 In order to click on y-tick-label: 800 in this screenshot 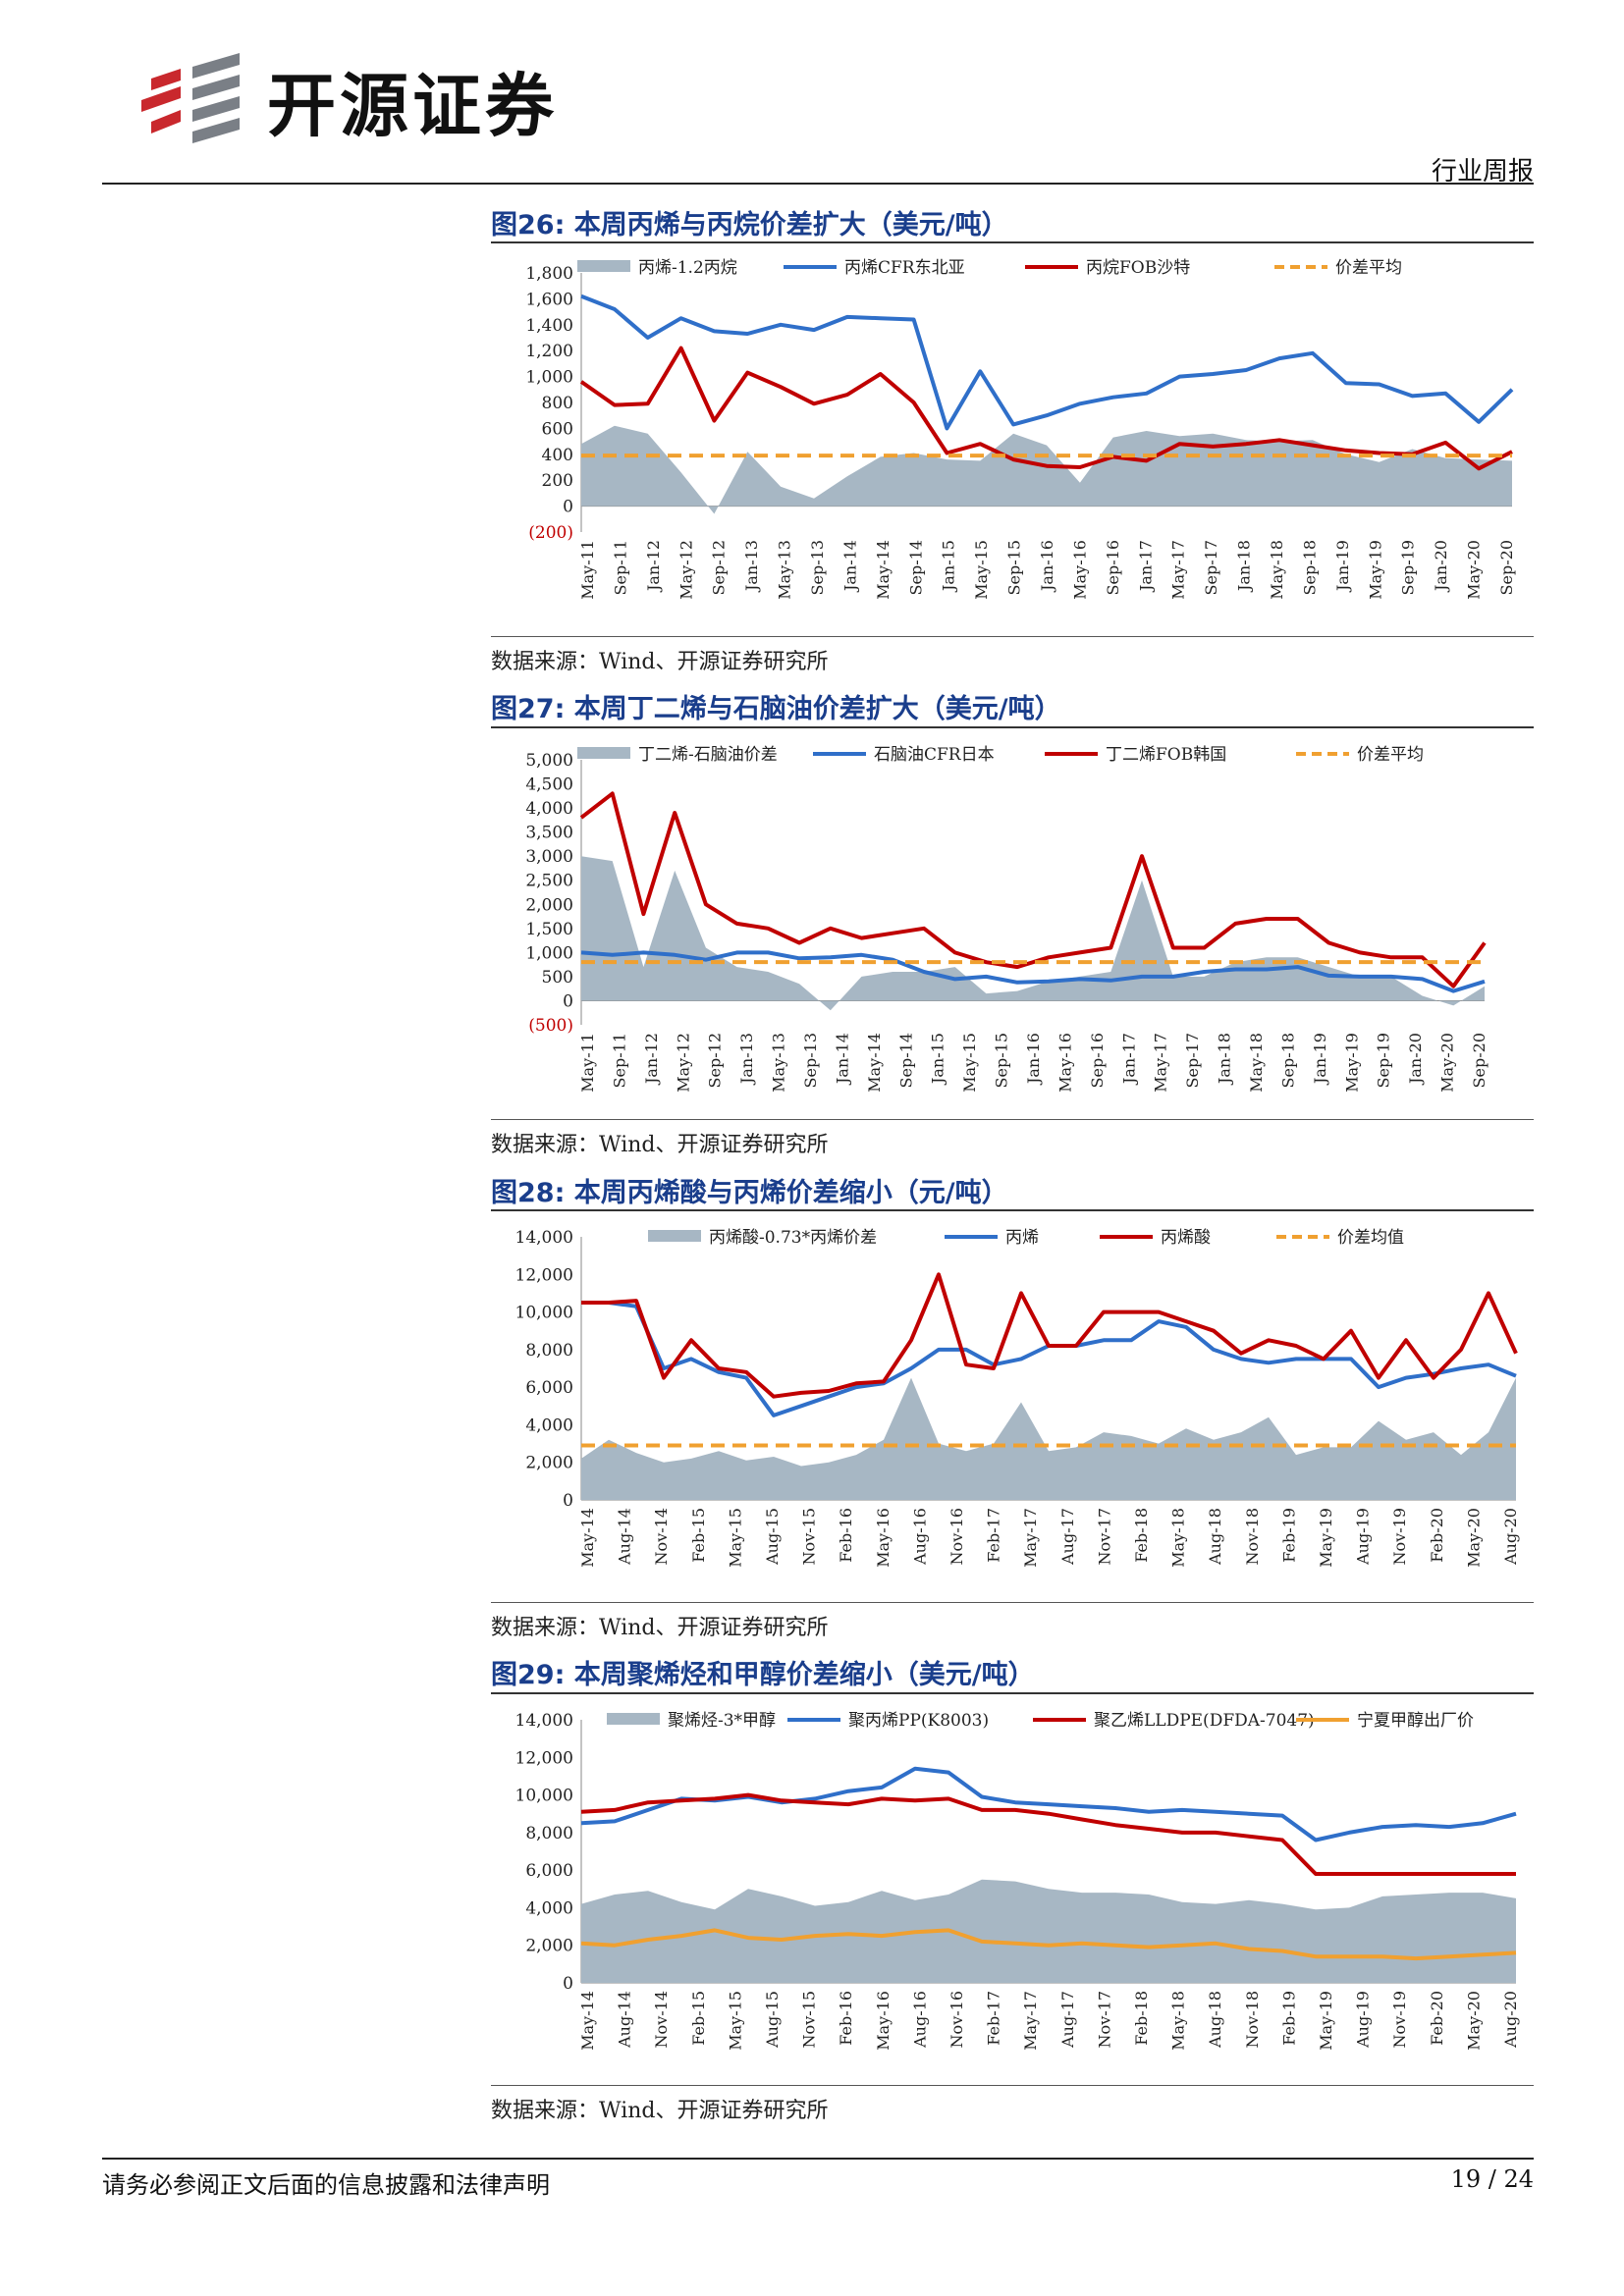, I will do `click(557, 403)`.